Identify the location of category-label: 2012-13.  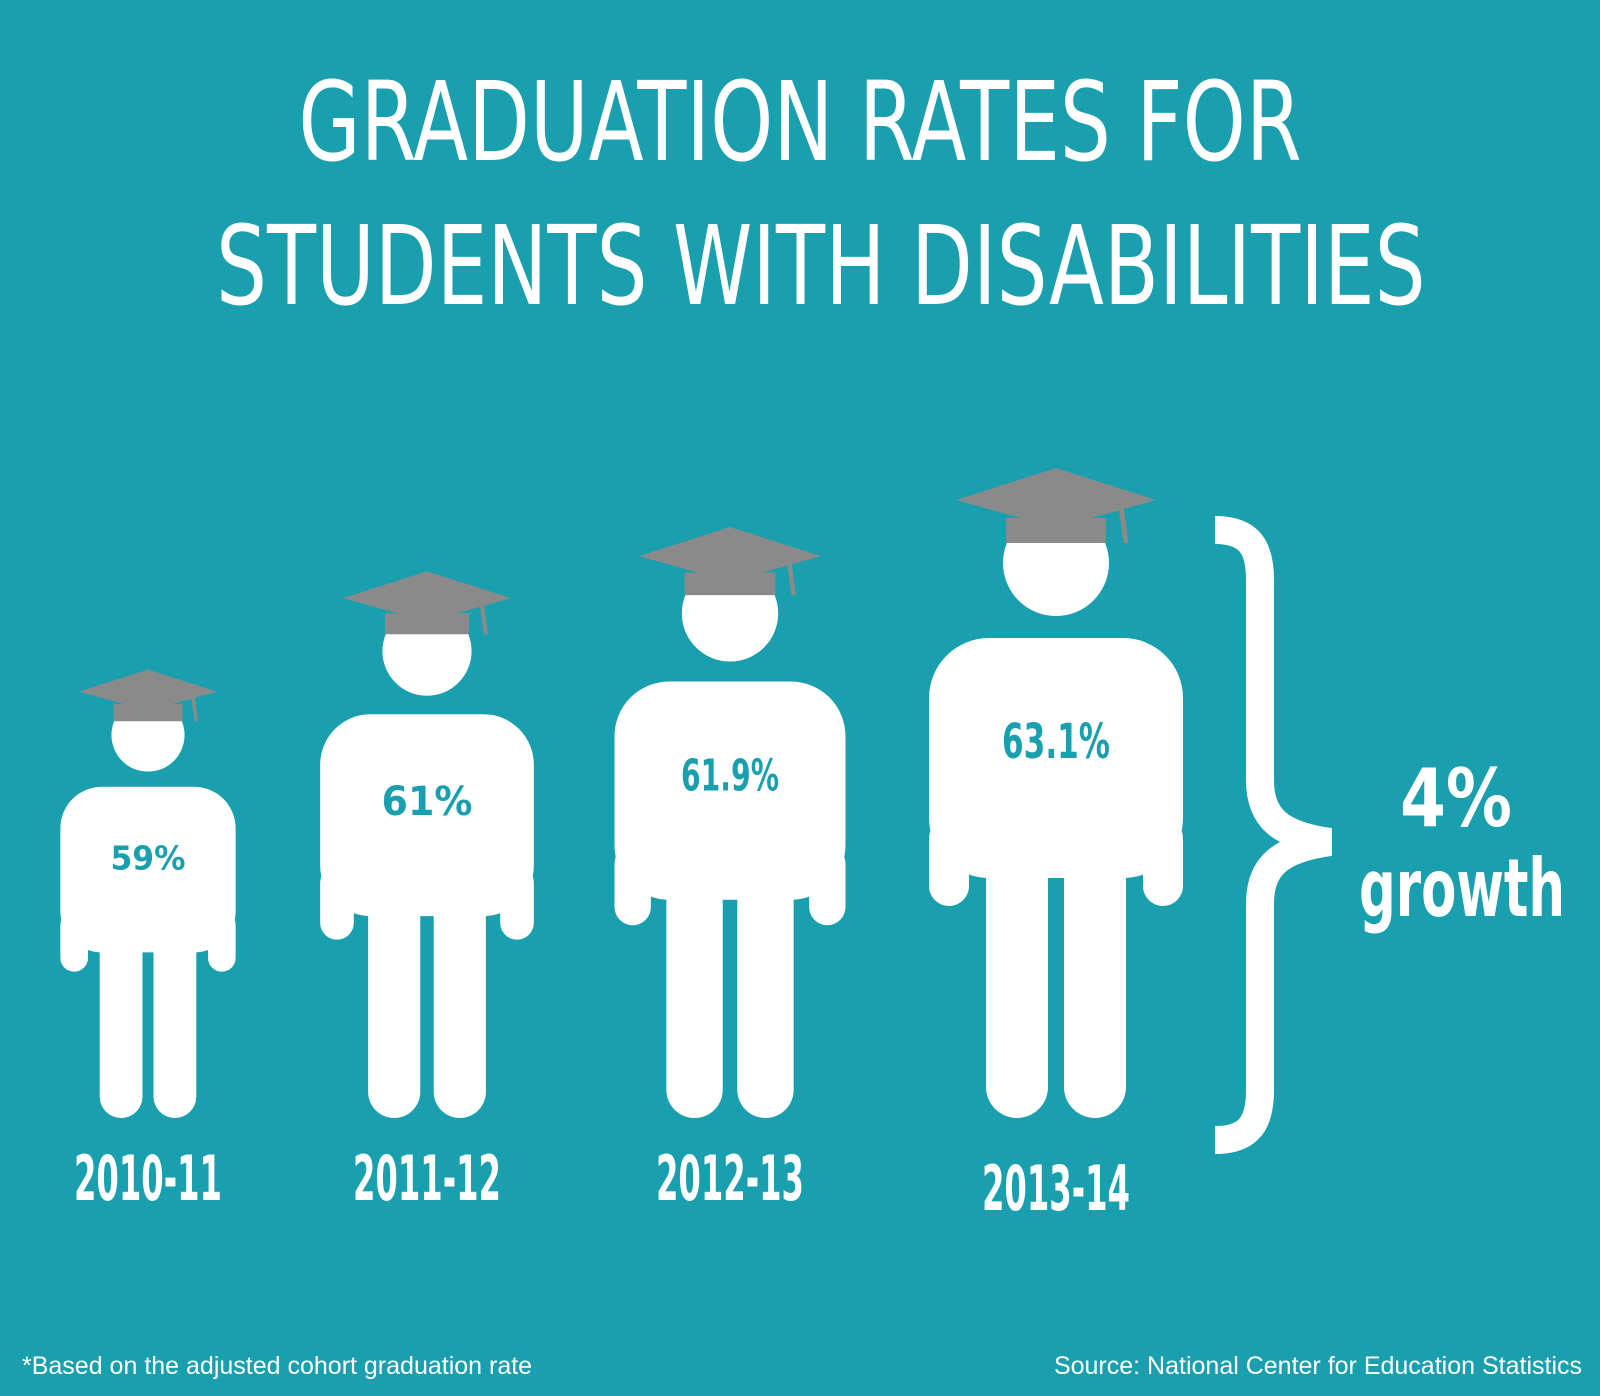
(730, 1178).